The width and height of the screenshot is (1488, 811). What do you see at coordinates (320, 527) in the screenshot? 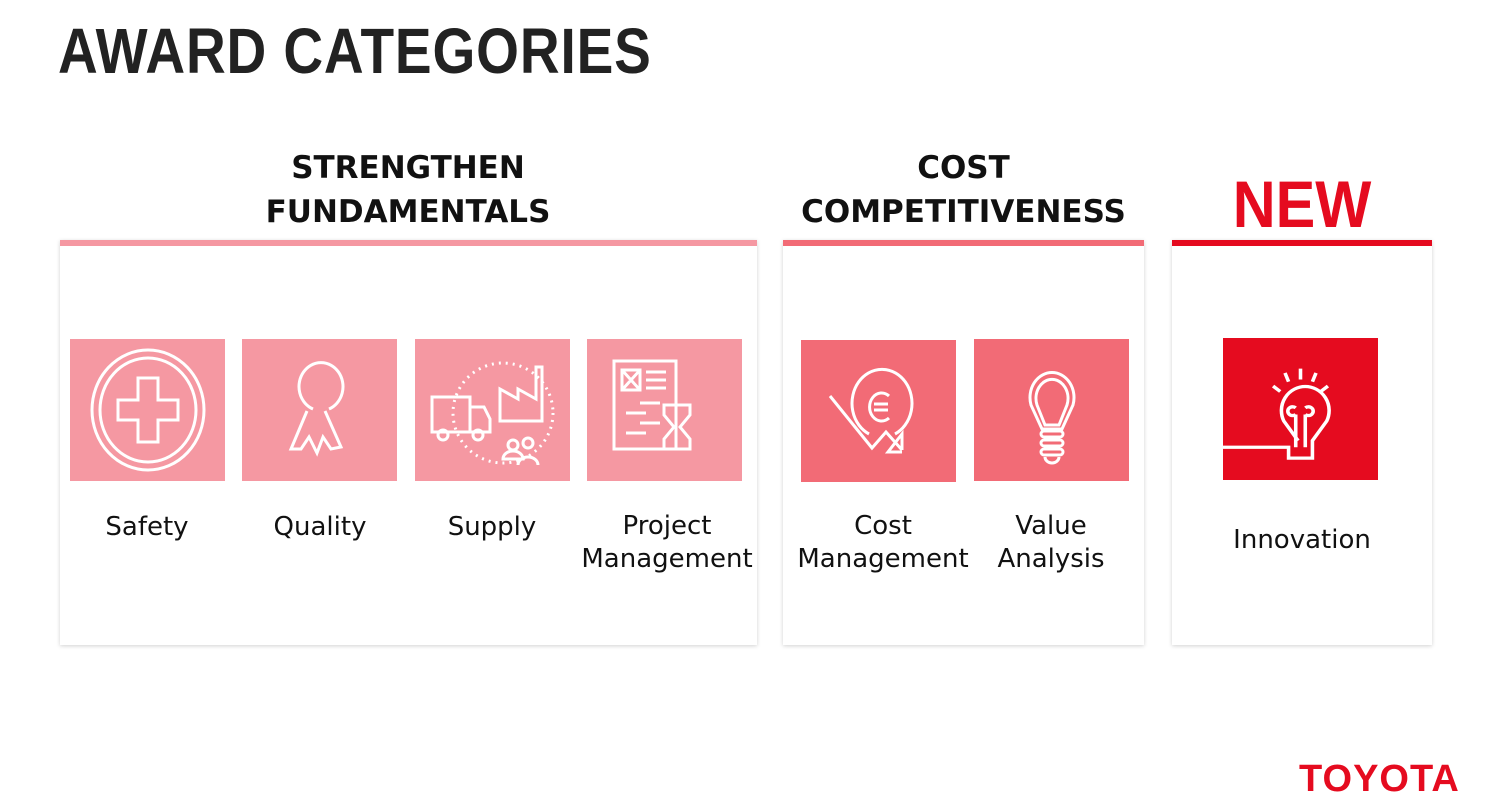
I see `label-quality: Quality` at bounding box center [320, 527].